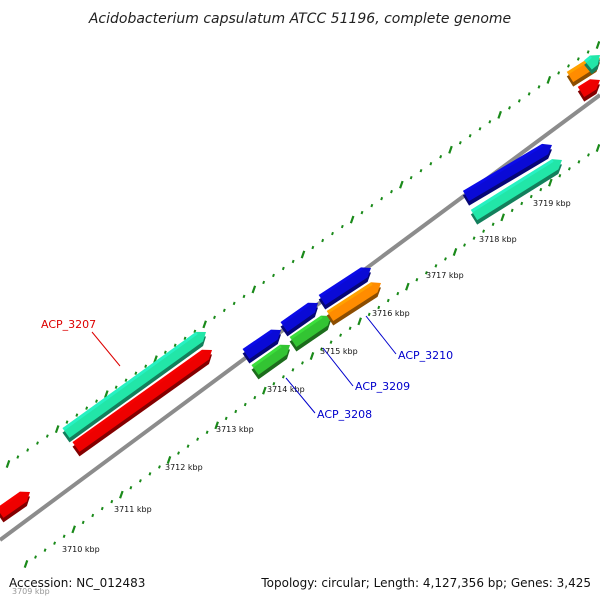 The width and height of the screenshot is (600, 600). Describe the element at coordinates (286, 389) in the screenshot. I see `kbp-label: 3714 kbp` at that location.